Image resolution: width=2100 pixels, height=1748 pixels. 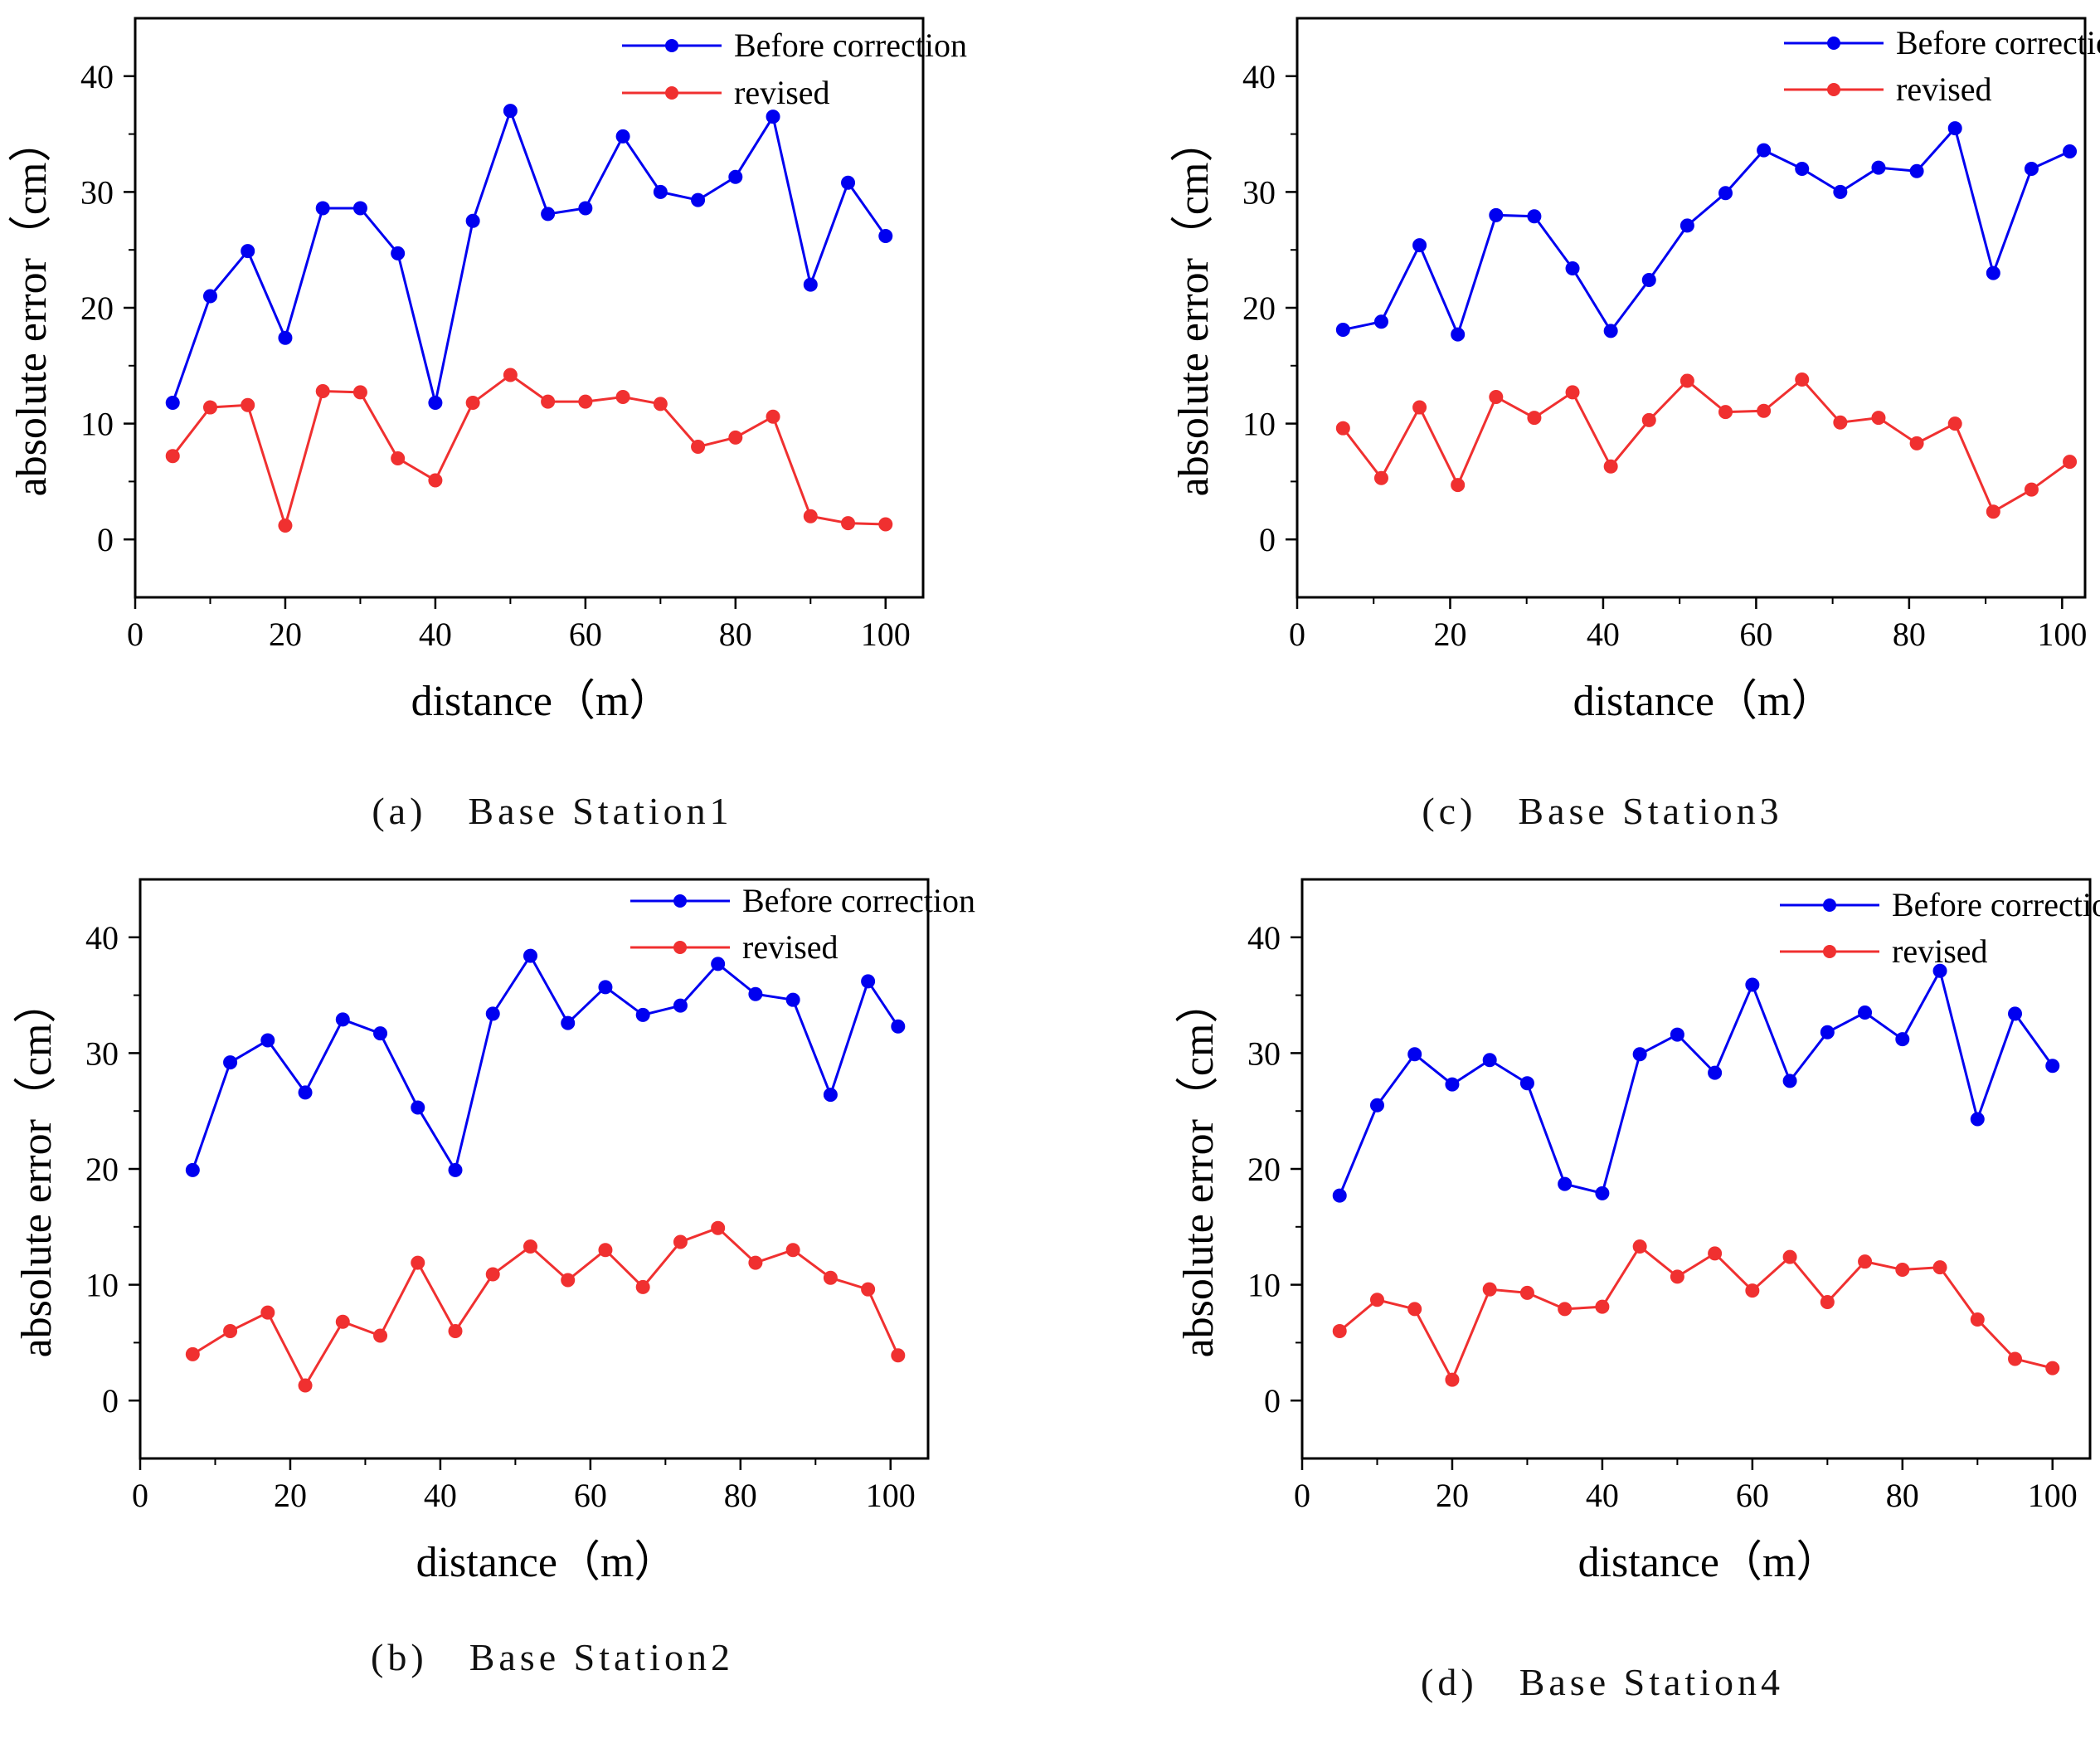 I want to click on panel-caption: Base Station3, so click(x=1651, y=811).